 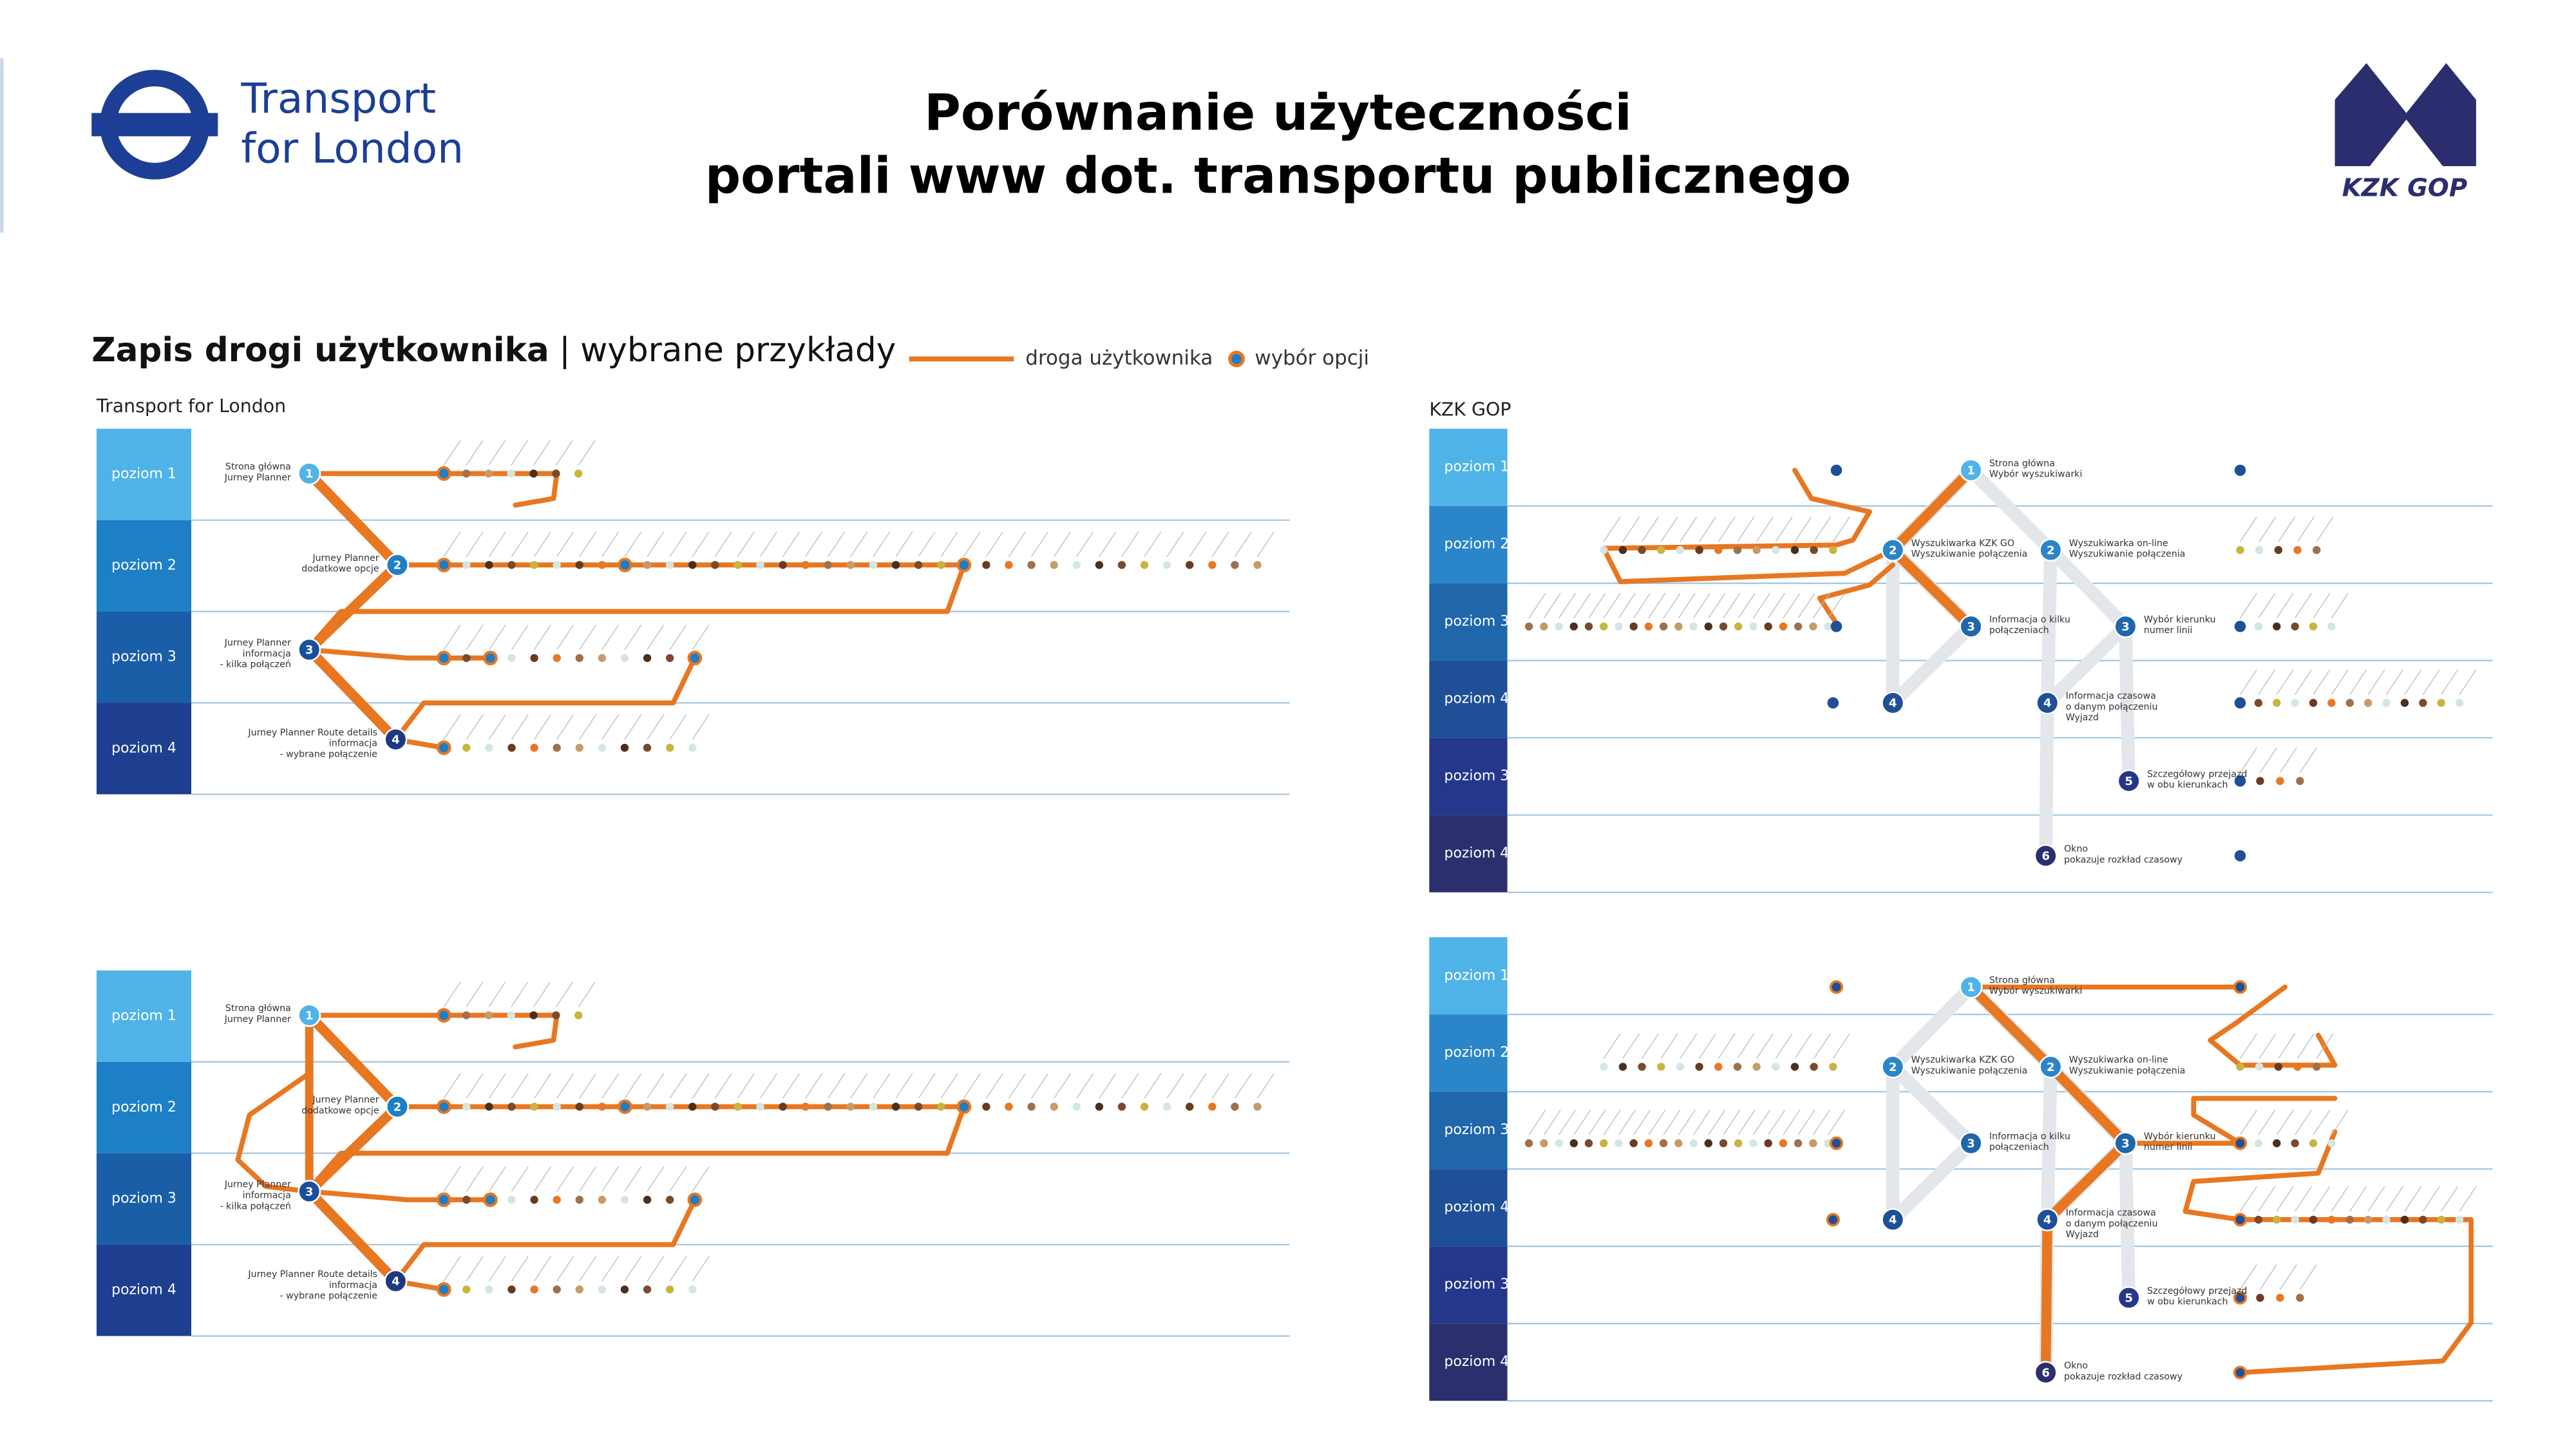 What do you see at coordinates (2129, 1298) in the screenshot?
I see `step-number: 5` at bounding box center [2129, 1298].